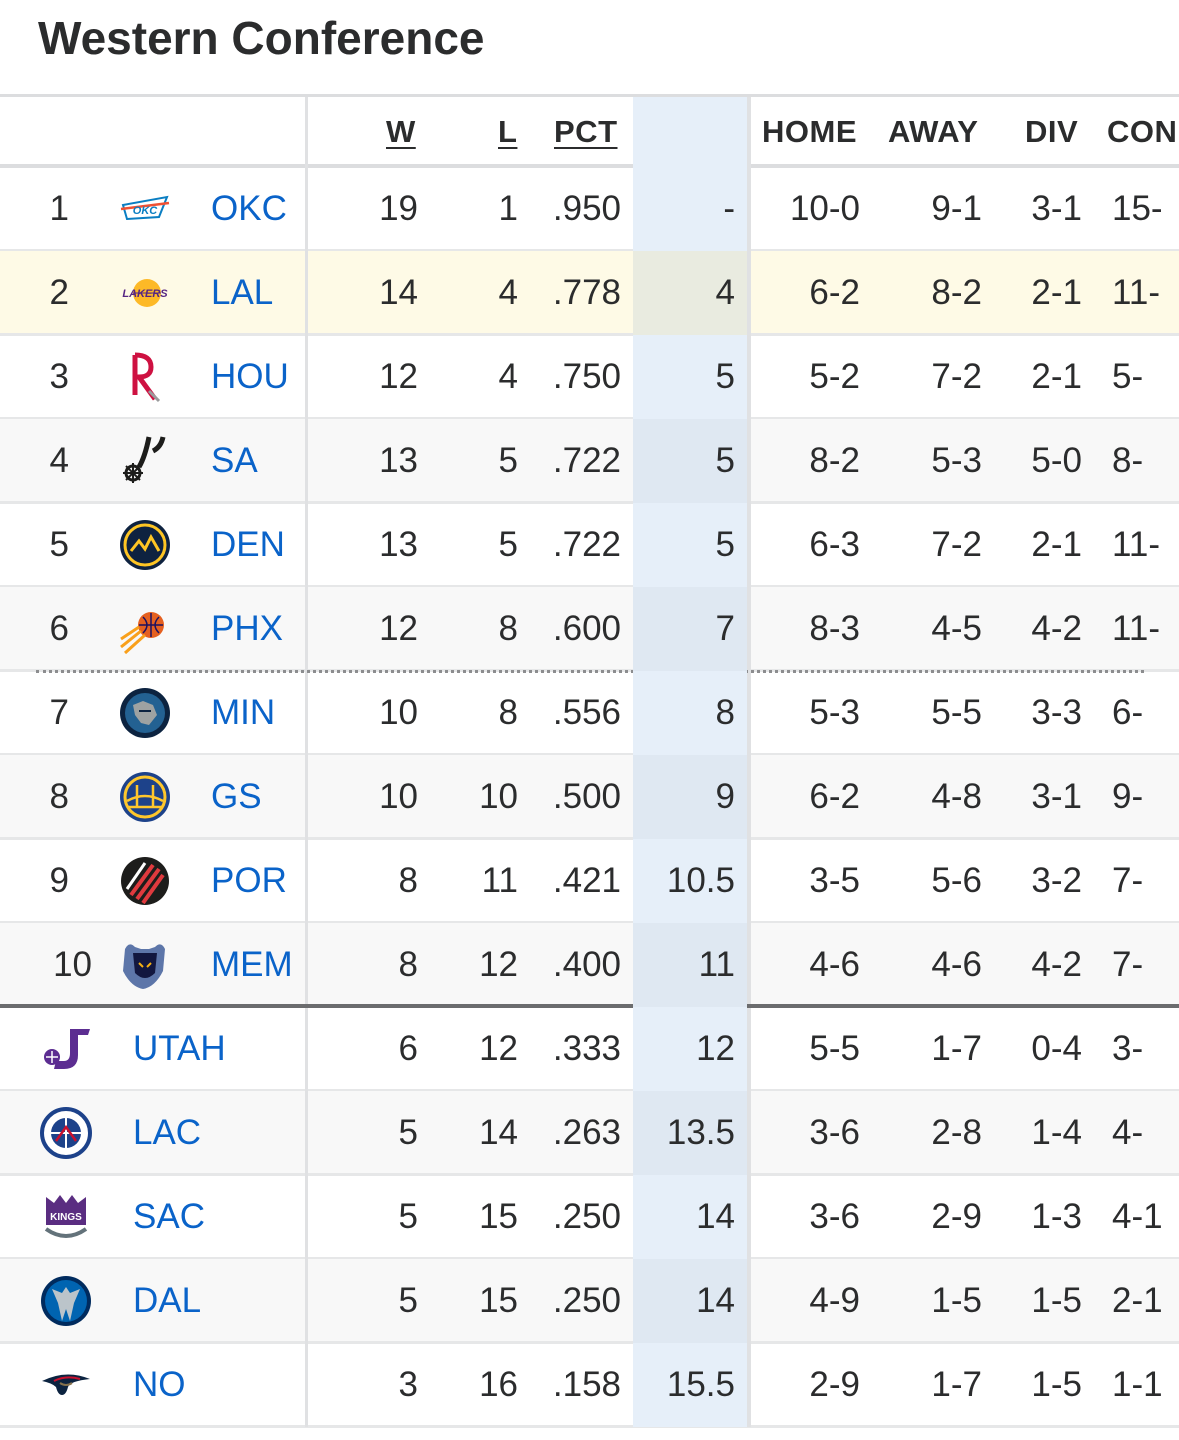 This screenshot has width=1179, height=1440. Describe the element at coordinates (66, 1049) in the screenshot. I see `jazz-logo-icon` at that location.